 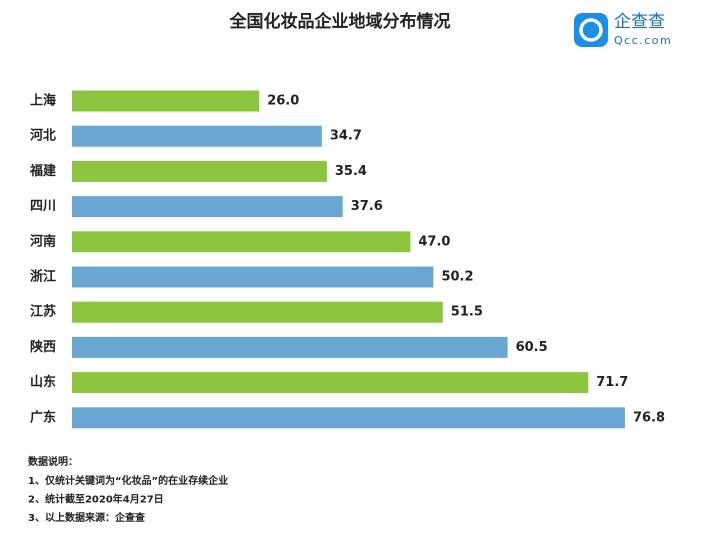 What do you see at coordinates (53, 461) in the screenshot?
I see `notes-heading: 数据说明：` at bounding box center [53, 461].